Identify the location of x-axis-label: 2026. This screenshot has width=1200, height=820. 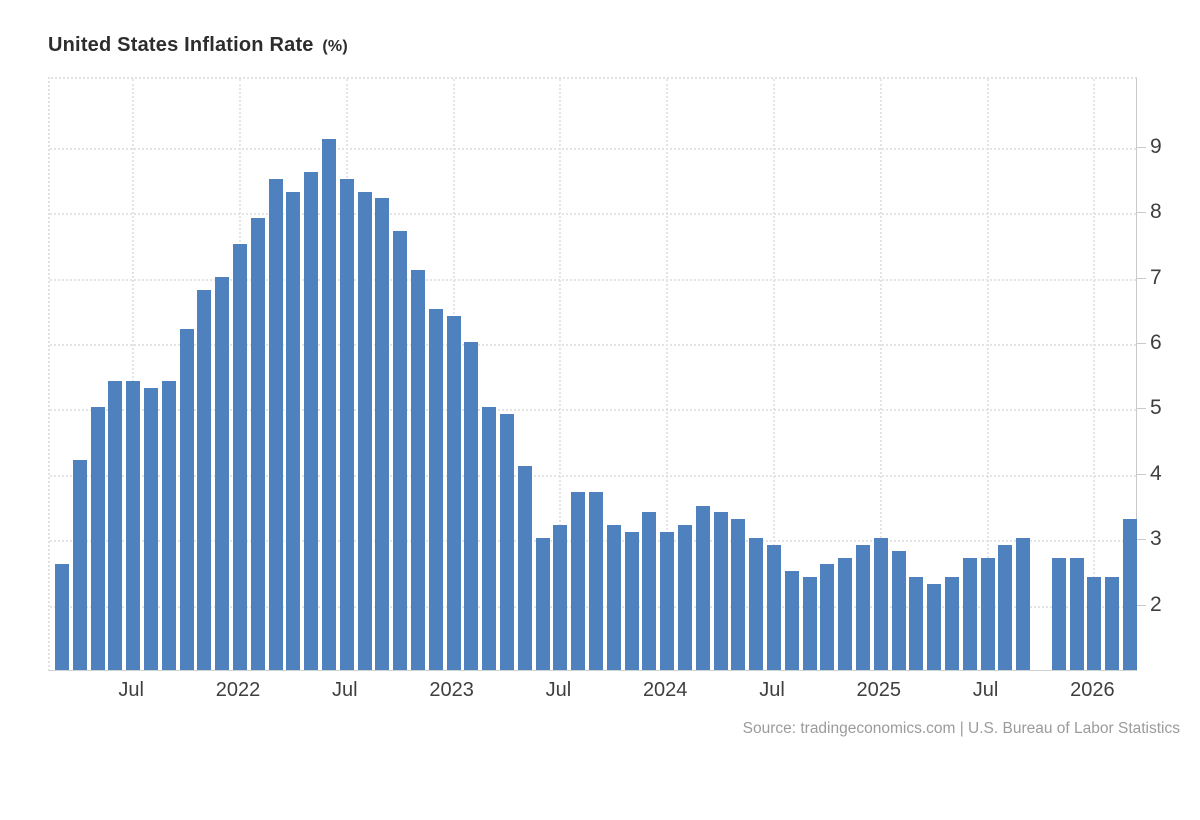
(1092, 690).